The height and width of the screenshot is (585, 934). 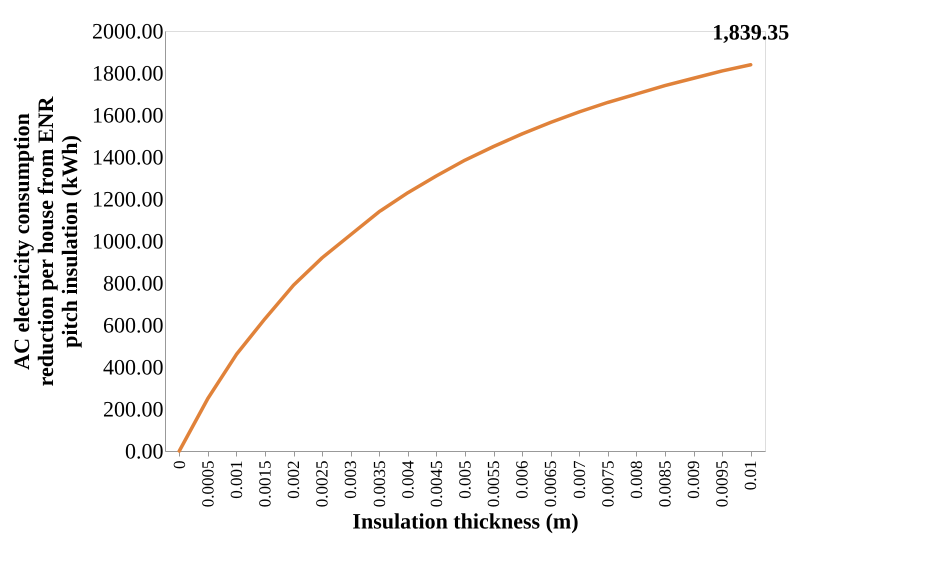 What do you see at coordinates (128, 73) in the screenshot?
I see `y-tick-label: 1800.00` at bounding box center [128, 73].